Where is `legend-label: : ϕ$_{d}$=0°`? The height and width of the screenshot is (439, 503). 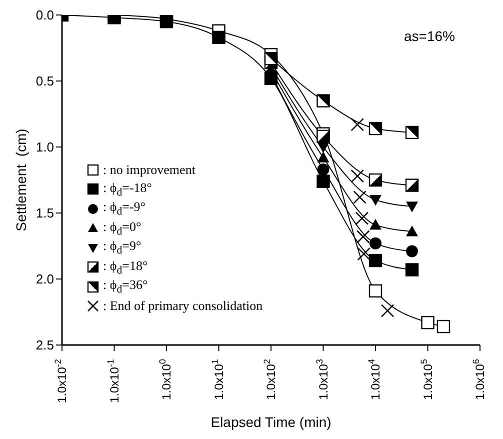 legend-label: : ϕ$_{d}$=0° is located at coordinates (122, 228).